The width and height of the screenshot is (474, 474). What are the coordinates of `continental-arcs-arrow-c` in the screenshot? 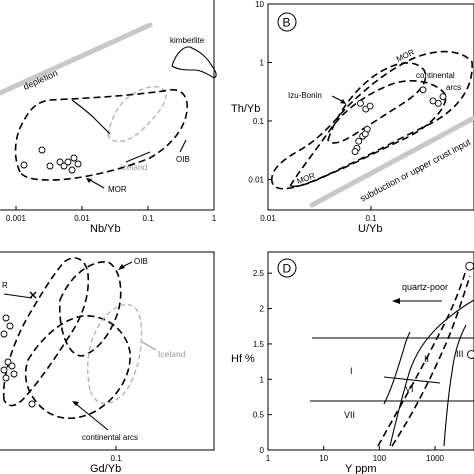 It's located at (92, 417).